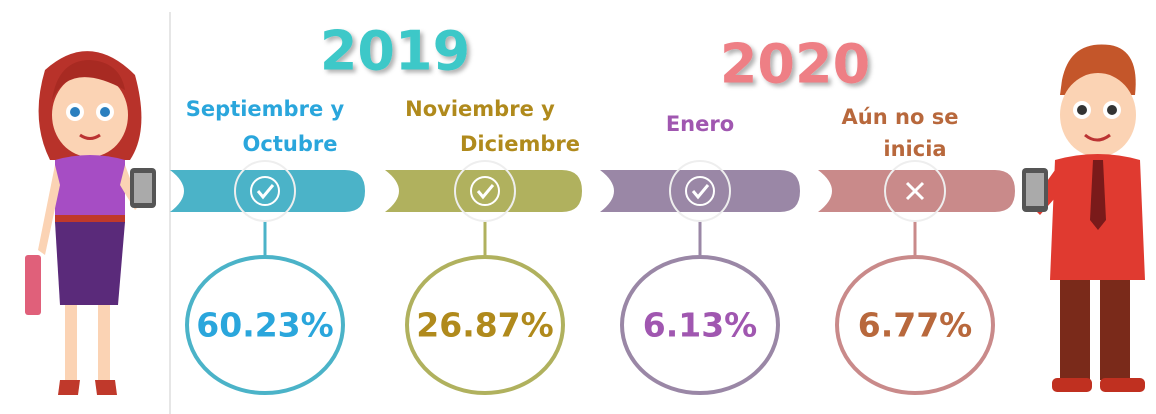 Image resolution: width=1156 pixels, height=414 pixels. I want to click on stage-label: Octubre, so click(290, 144).